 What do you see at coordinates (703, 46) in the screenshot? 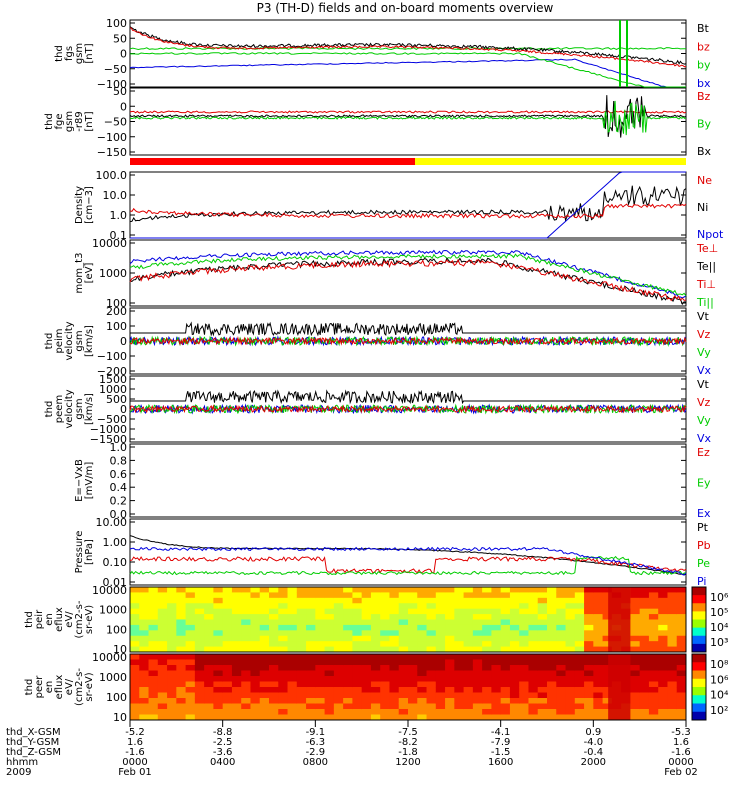
I see `legend-entry: bz` at bounding box center [703, 46].